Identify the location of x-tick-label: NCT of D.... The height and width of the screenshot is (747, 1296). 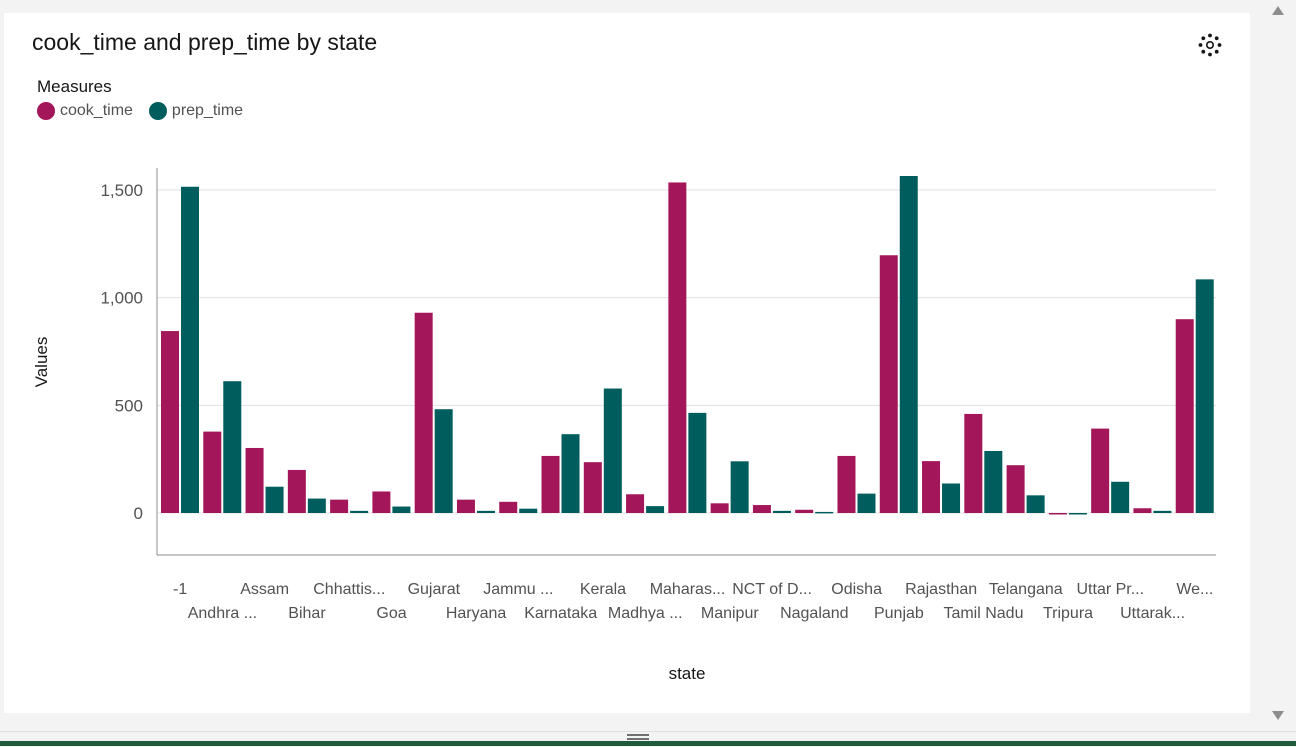
(772, 589).